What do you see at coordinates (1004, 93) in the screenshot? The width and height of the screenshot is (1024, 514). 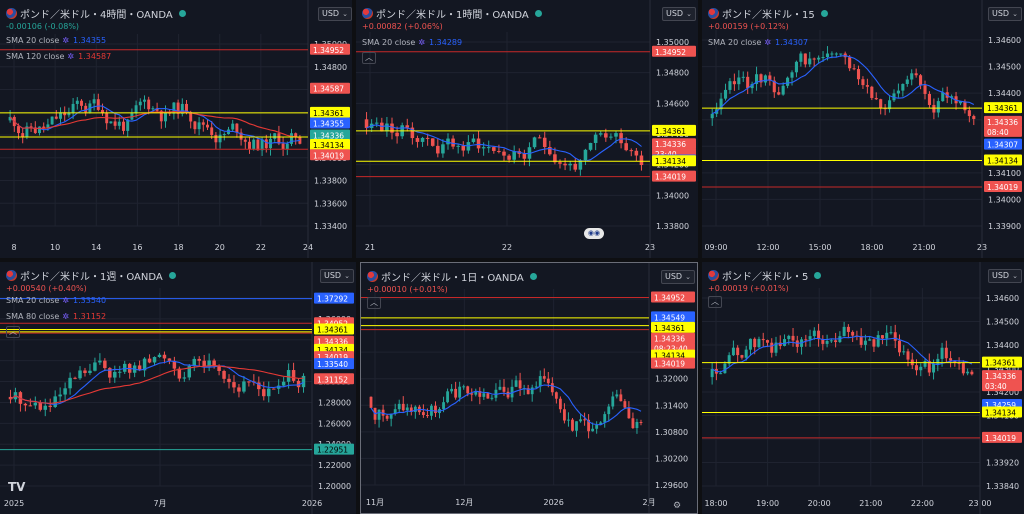 I see `price-tick-label: 1.34400` at bounding box center [1004, 93].